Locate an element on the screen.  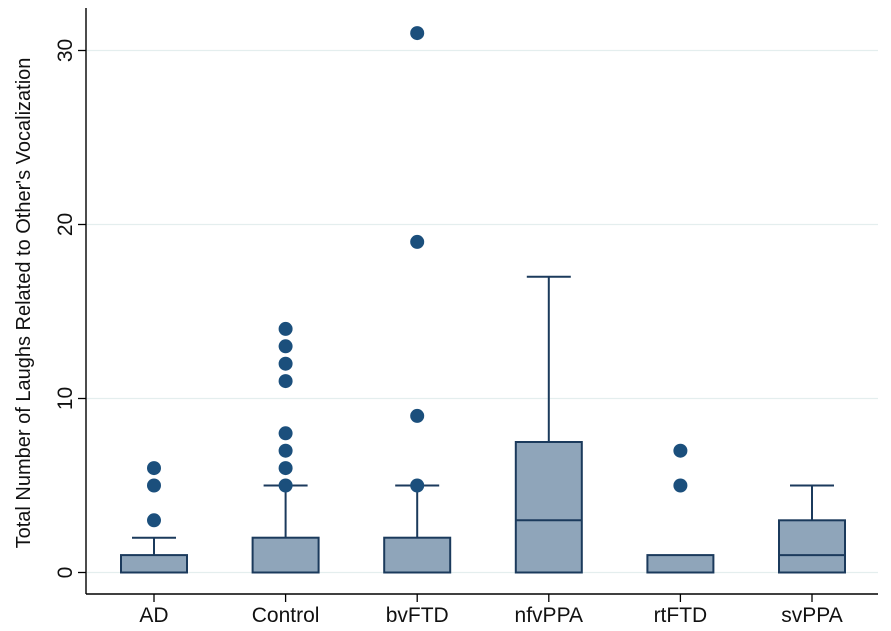
x-tick-label-control: Control is located at coordinates (286, 615).